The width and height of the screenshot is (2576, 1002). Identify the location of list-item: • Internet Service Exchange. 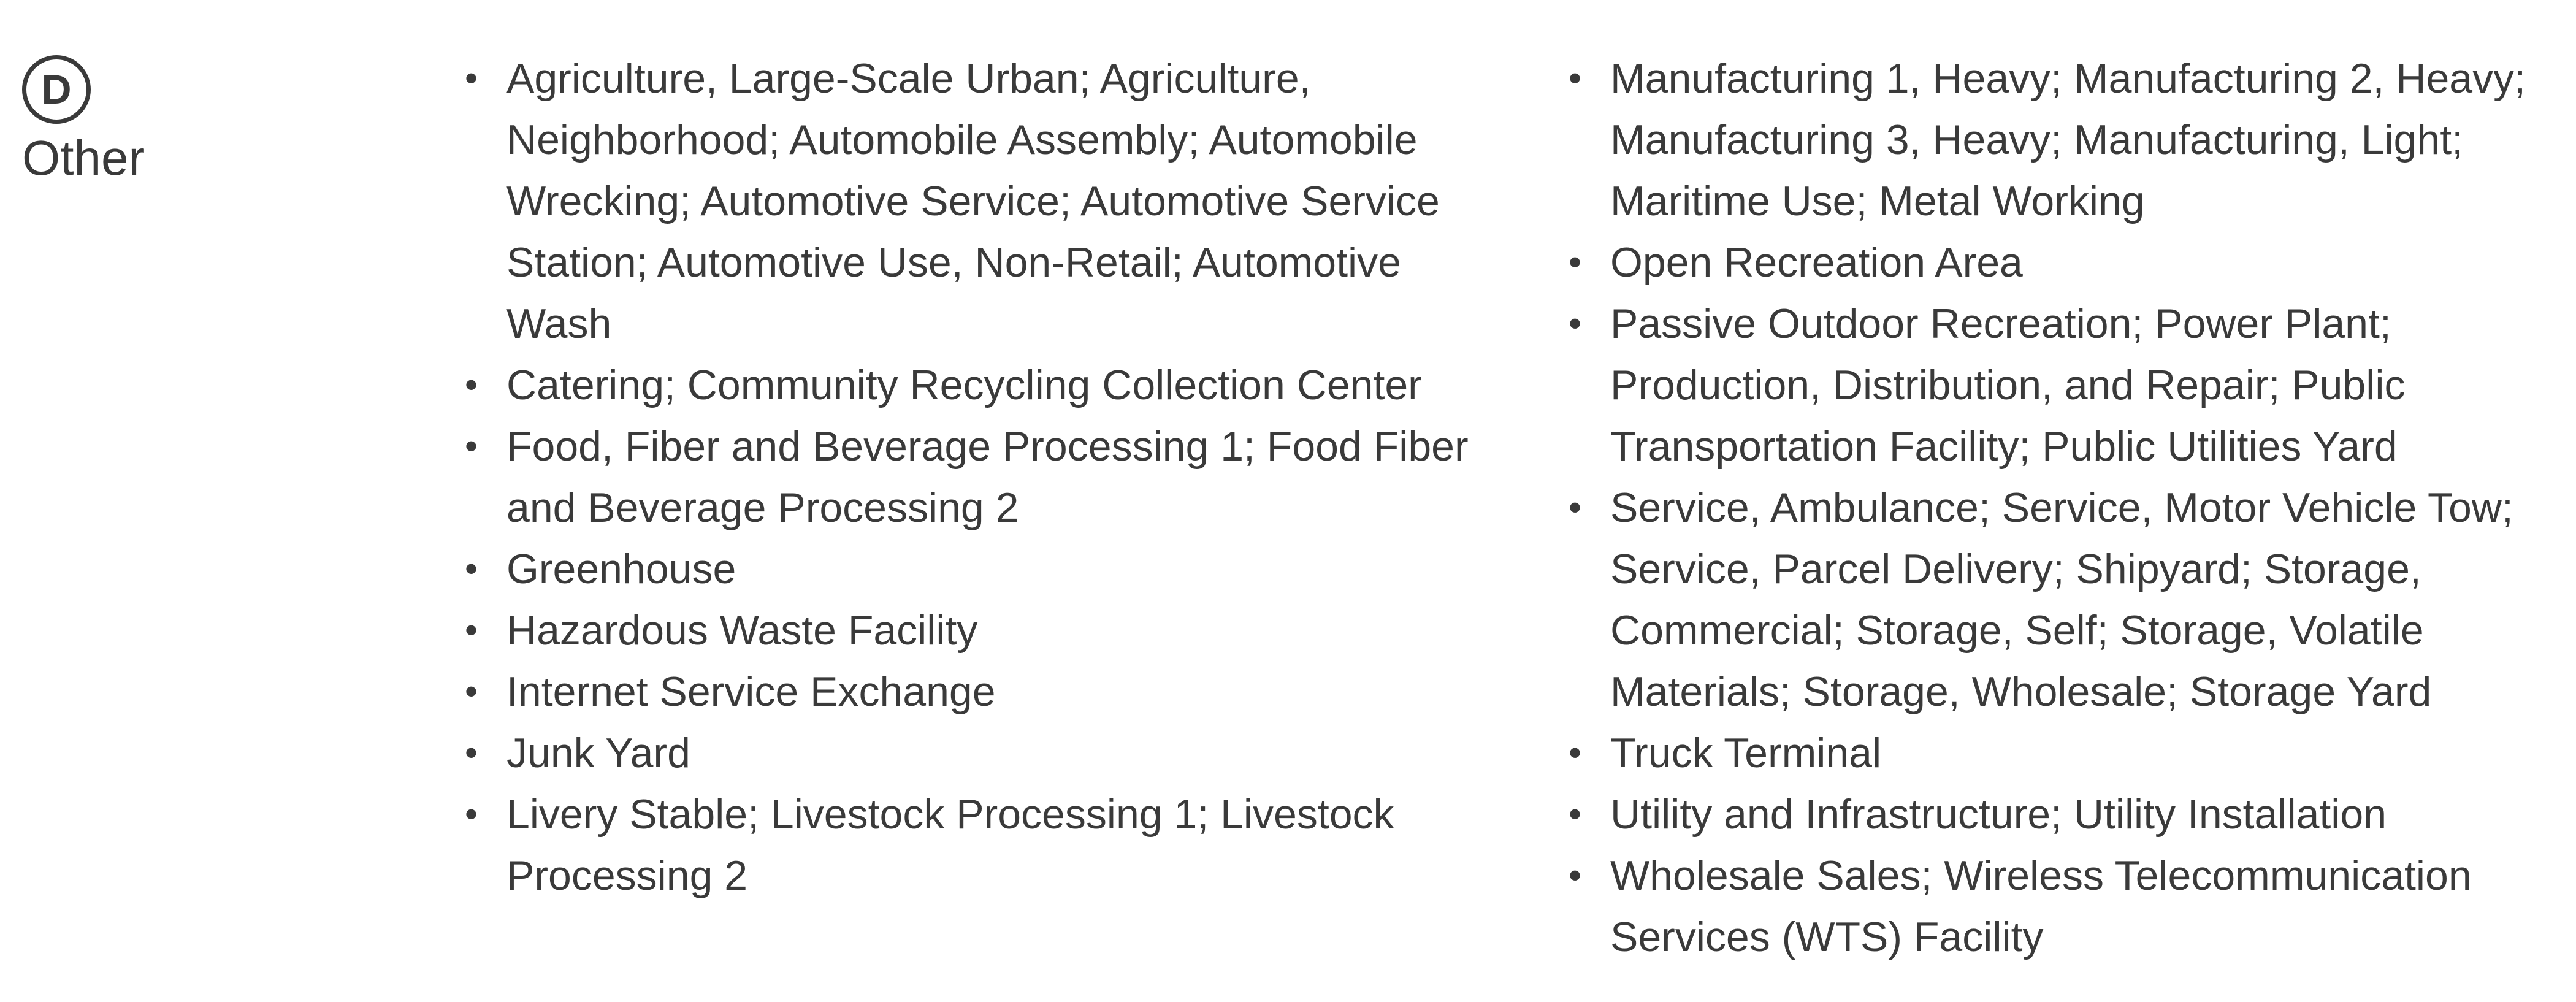
(981, 692).